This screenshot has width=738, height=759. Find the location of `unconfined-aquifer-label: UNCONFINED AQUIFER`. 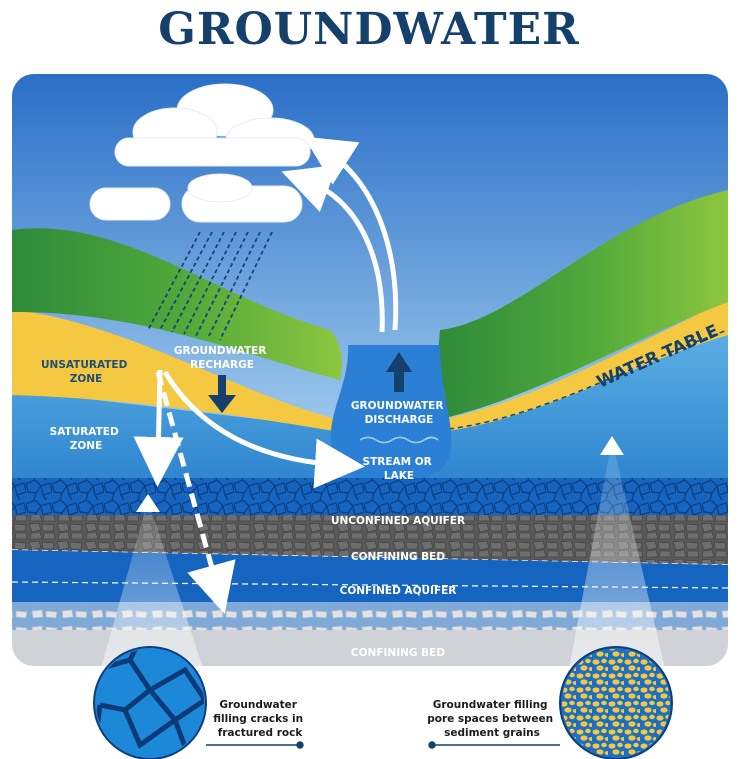

unconfined-aquifer-label: UNCONFINED AQUIFER is located at coordinates (398, 521).